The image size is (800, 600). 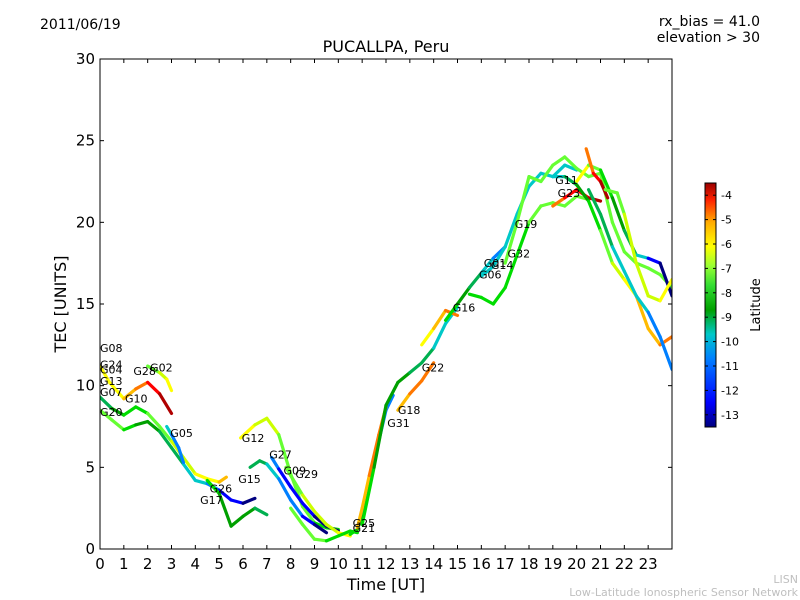 I want to click on colorbar: -4 -5 -6 -7 -8 -9 -10 -11 -12 -13 Latitude, so click(x=734, y=305).